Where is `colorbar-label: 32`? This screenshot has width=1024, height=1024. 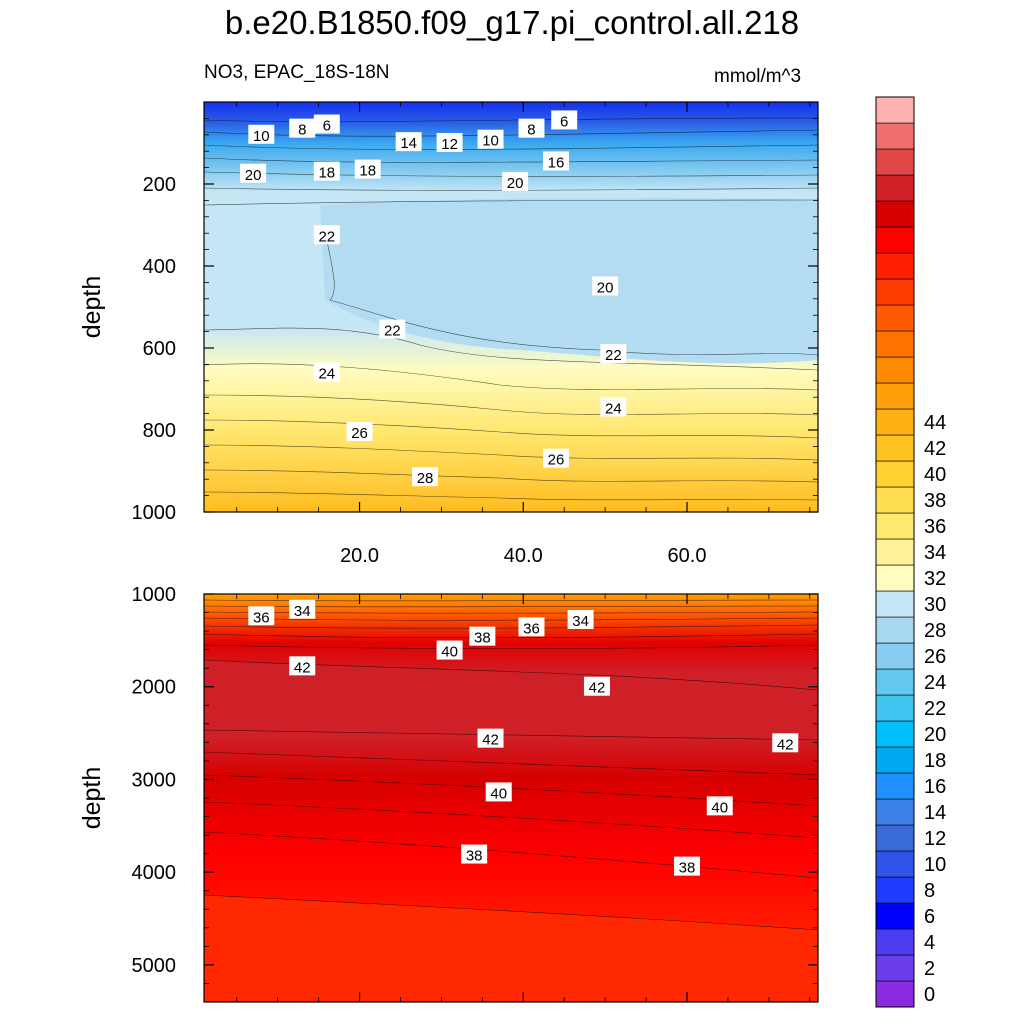
colorbar-label: 32 is located at coordinates (935, 579).